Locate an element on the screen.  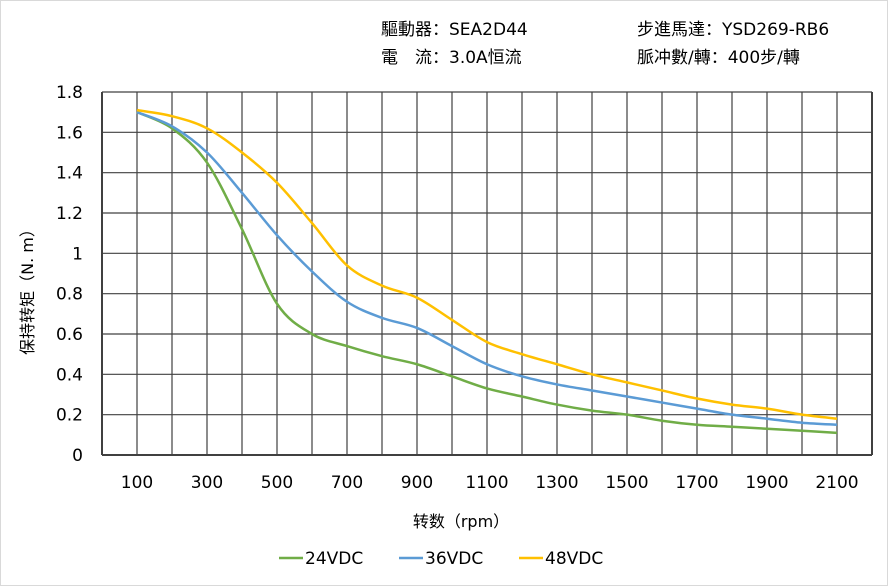
y-tick-label: 1.8 is located at coordinates (69, 93).